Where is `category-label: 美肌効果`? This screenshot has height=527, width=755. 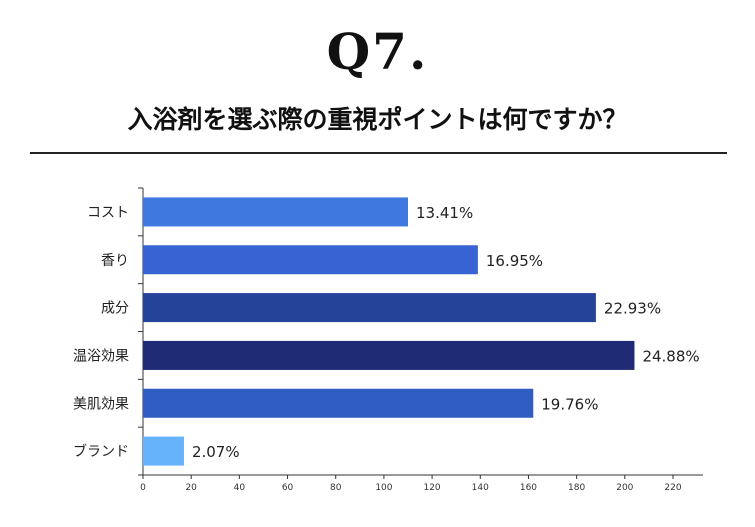 category-label: 美肌効果 is located at coordinates (101, 404).